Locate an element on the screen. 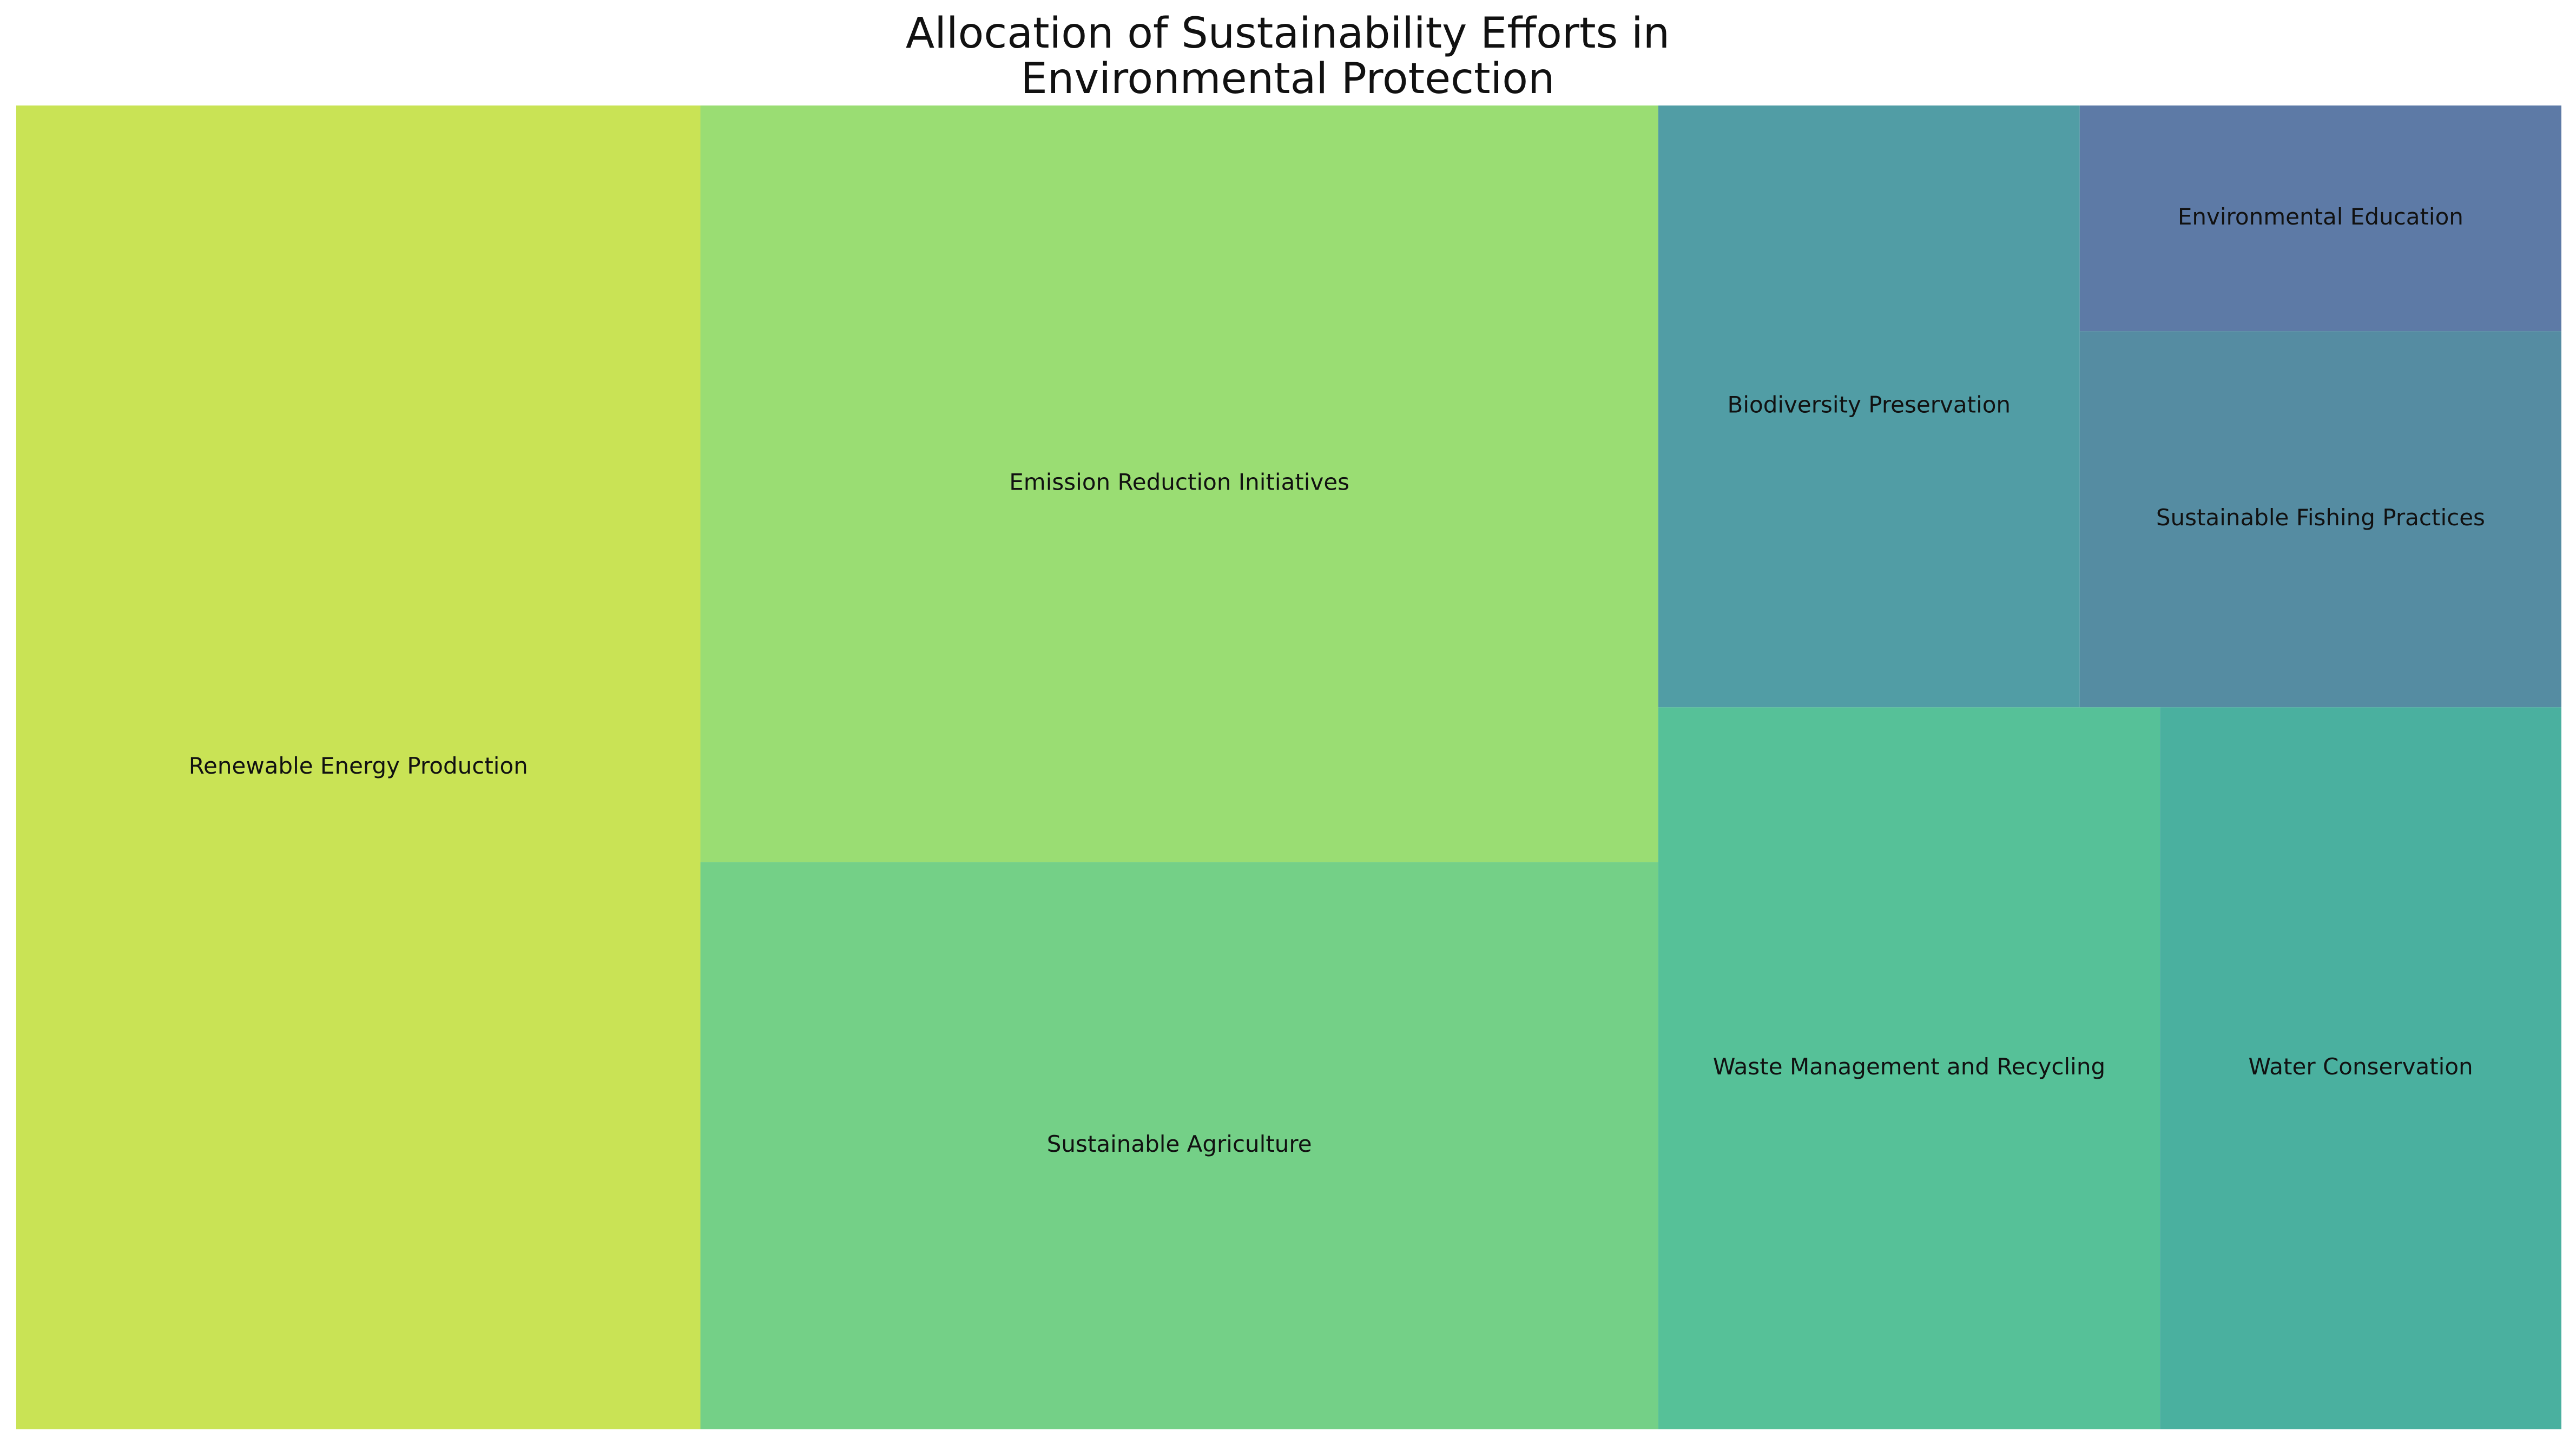 This screenshot has width=2576, height=1445. tile-label-renewable-energy-production: Renewable Energy Production is located at coordinates (358, 766).